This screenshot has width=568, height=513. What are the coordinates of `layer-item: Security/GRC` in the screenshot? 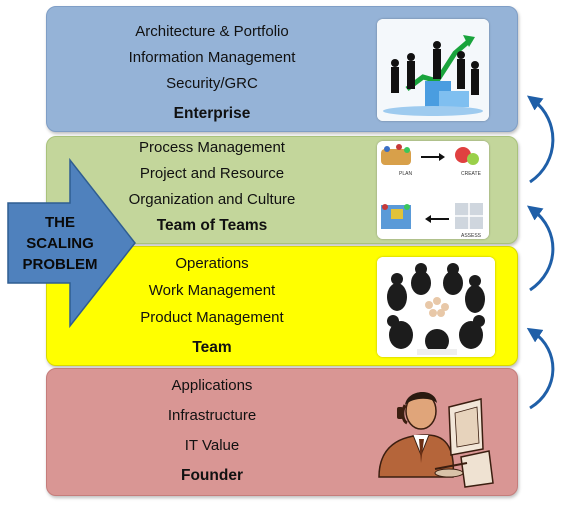 It's located at (212, 83).